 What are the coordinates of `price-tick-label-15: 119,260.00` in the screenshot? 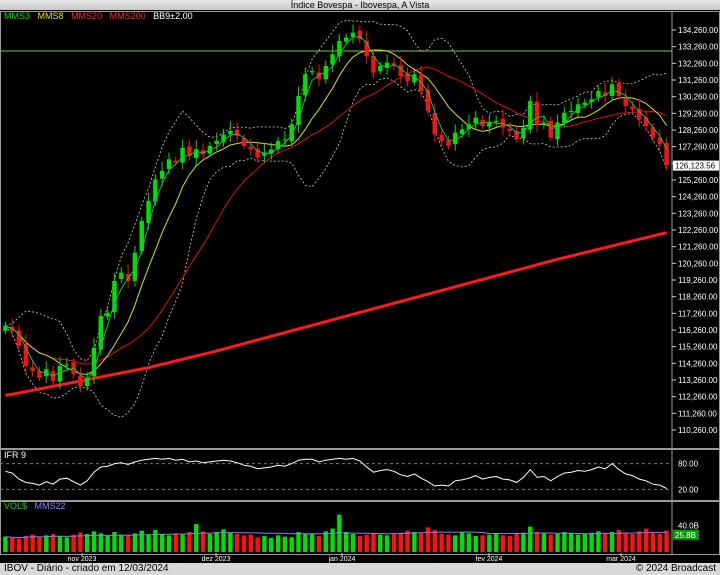 It's located at (698, 280).